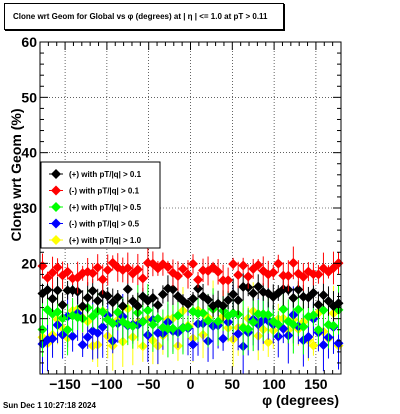  I want to click on x-axis-title: φ (degrees), so click(300, 400).